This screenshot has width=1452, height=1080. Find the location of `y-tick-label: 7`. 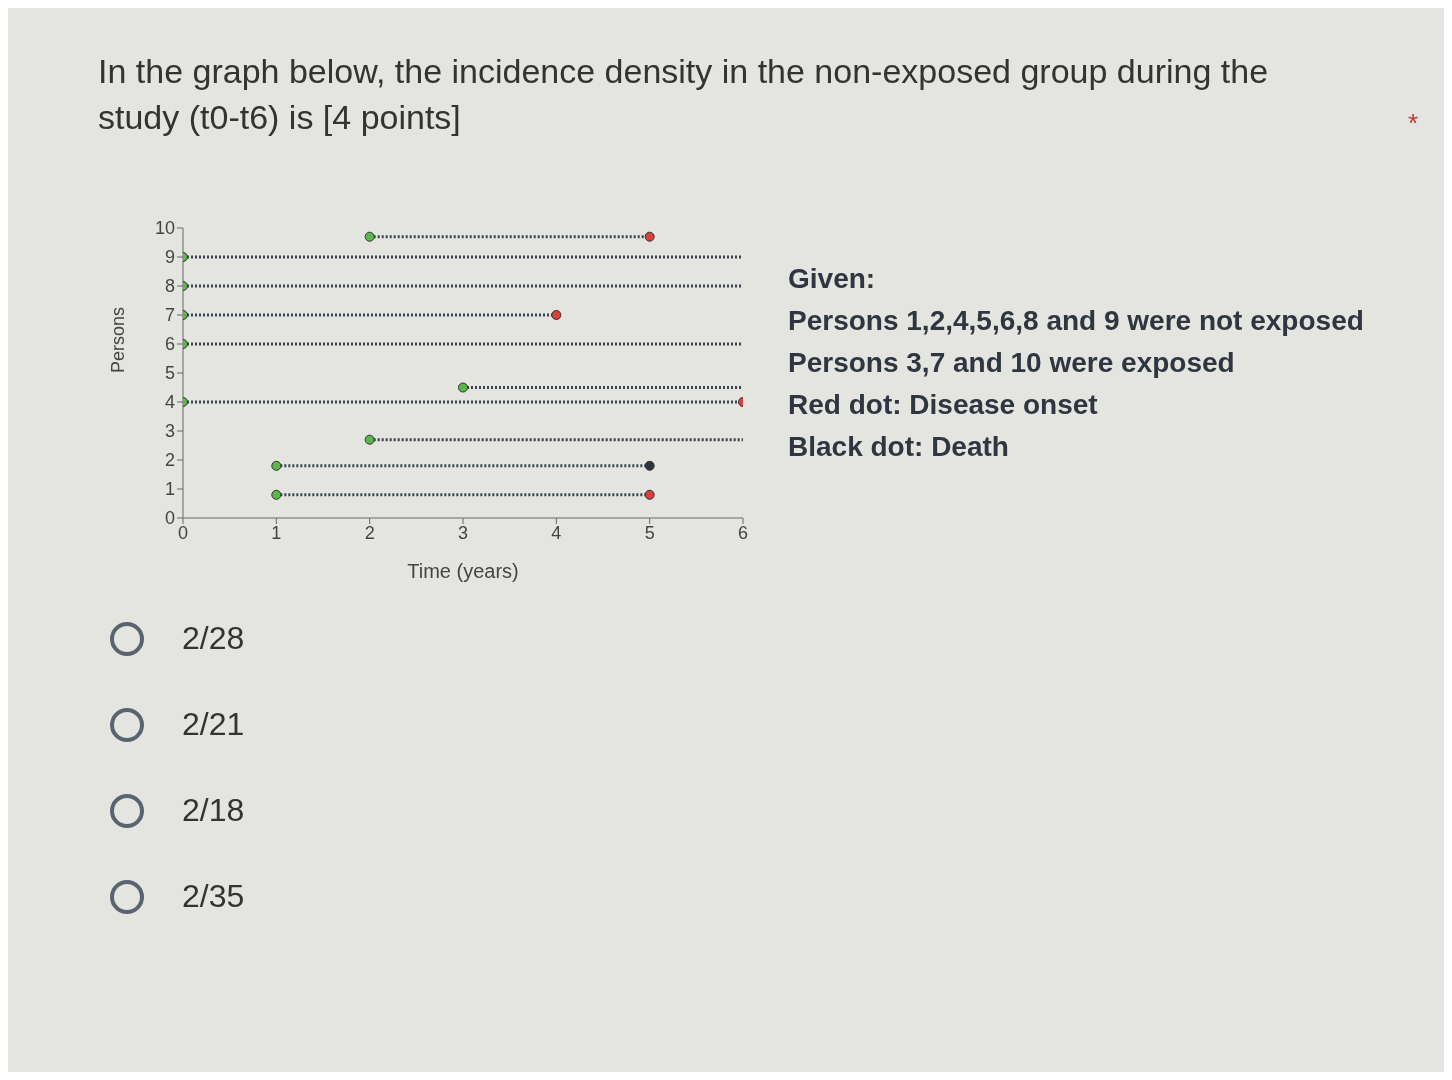

y-tick-label: 7 is located at coordinates (169, 315).